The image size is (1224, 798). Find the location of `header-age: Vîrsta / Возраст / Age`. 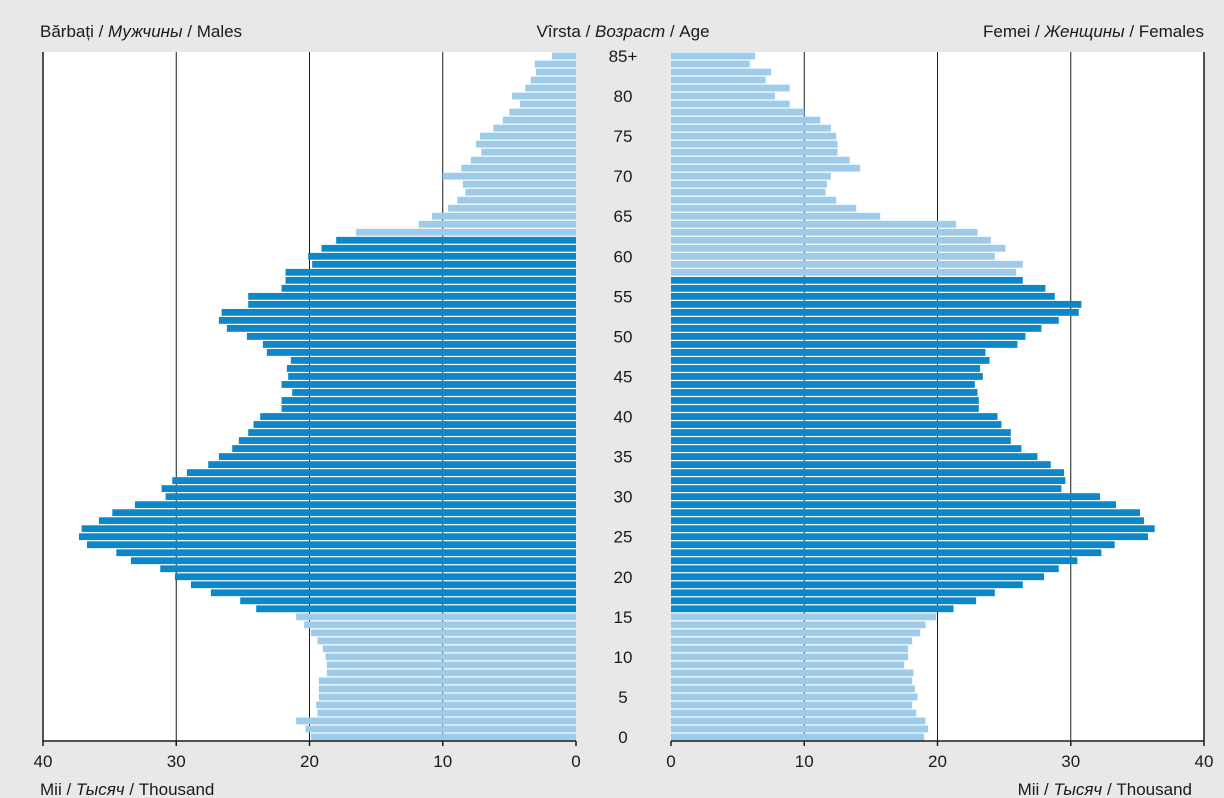

header-age: Vîrsta / Возраст / Age is located at coordinates (622, 31).